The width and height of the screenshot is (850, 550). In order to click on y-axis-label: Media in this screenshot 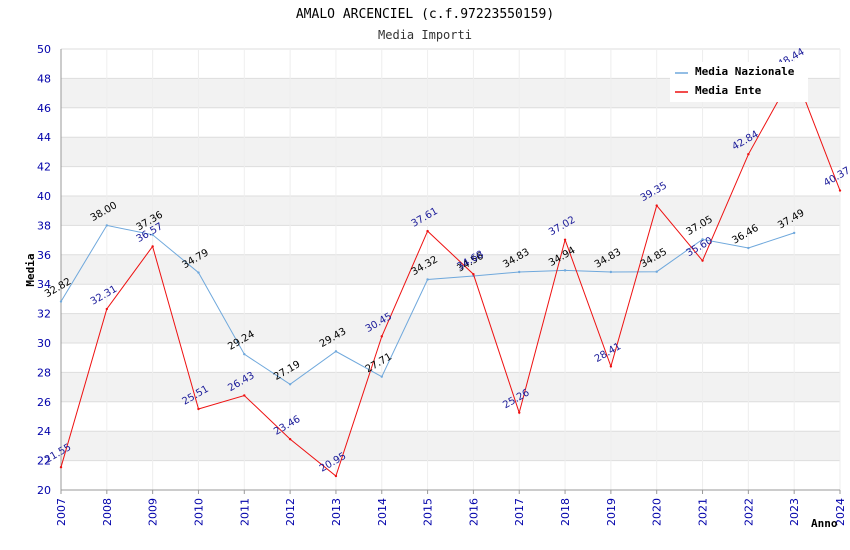, I will do `click(30, 269)`.